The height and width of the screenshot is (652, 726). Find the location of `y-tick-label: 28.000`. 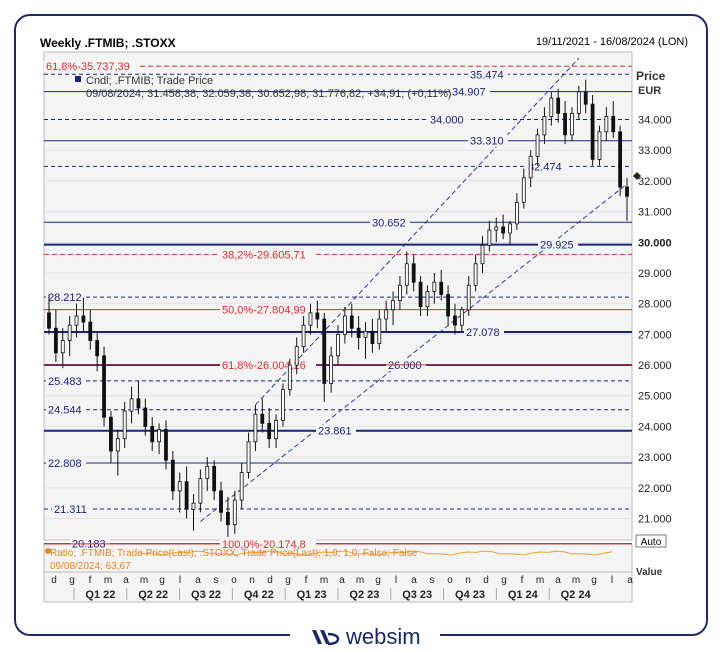

y-tick-label: 28.000 is located at coordinates (655, 305).